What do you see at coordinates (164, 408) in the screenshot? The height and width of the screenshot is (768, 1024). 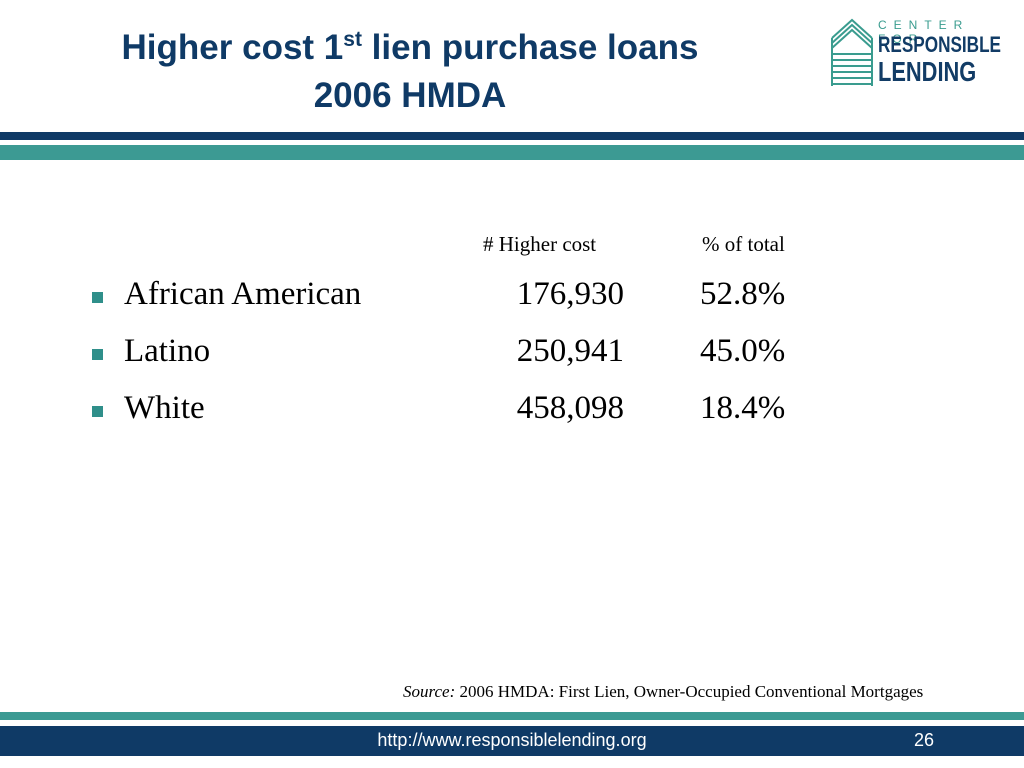 I see `row-label: White` at bounding box center [164, 408].